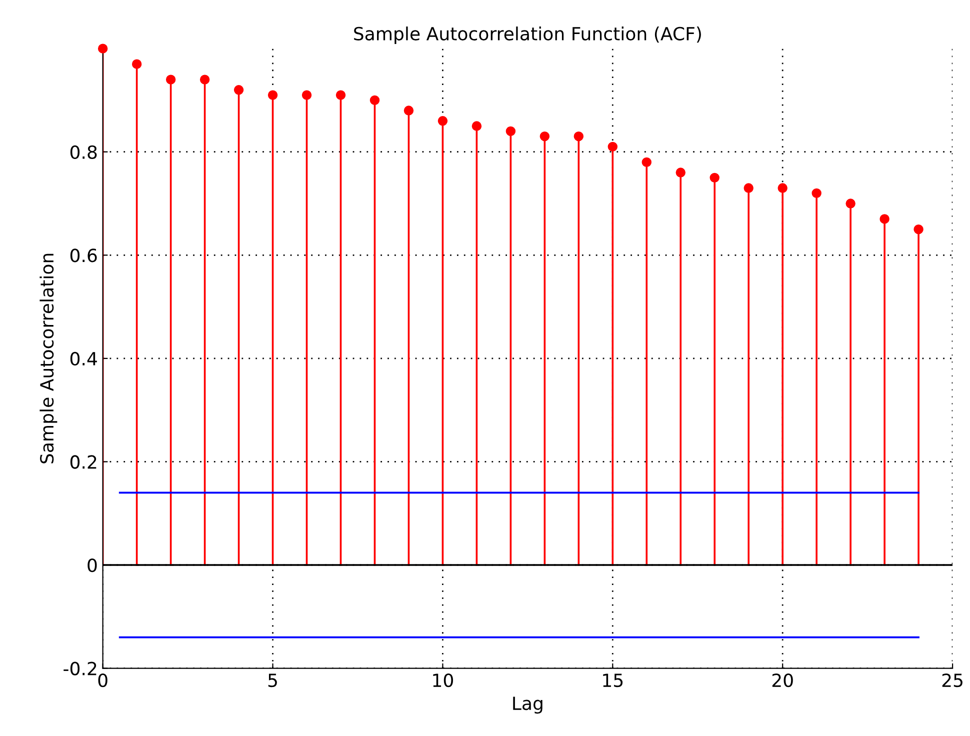  I want to click on y-tick-label: -0.2, so click(80, 669).